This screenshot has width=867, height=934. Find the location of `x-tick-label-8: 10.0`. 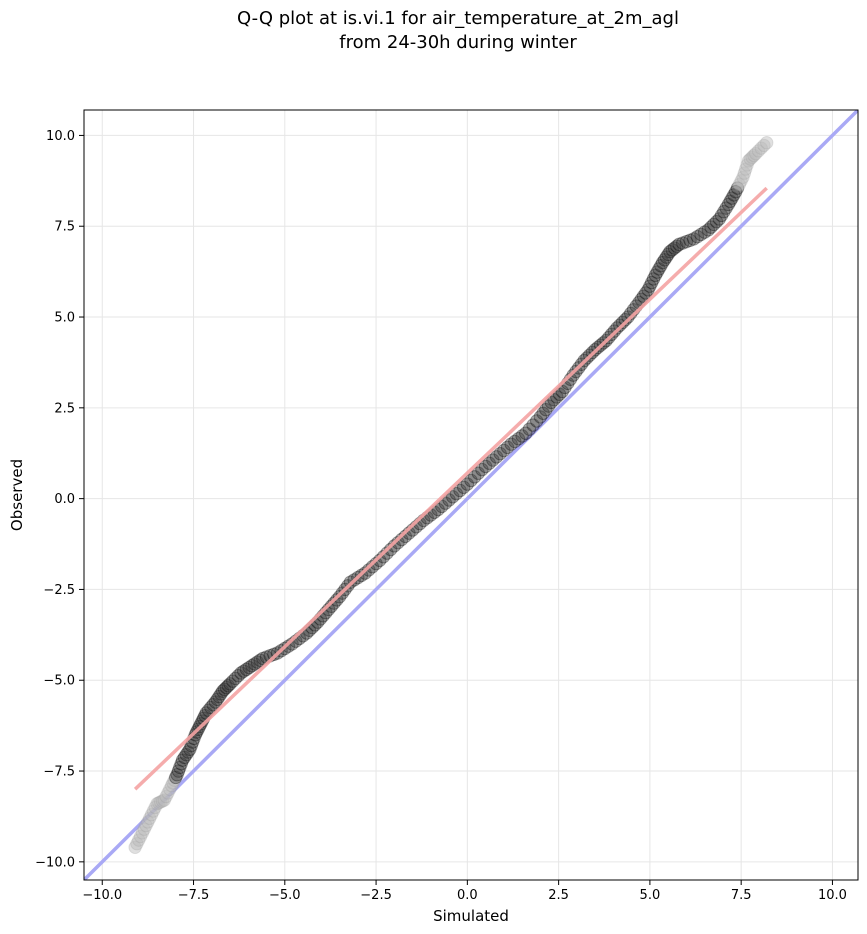

x-tick-label-8: 10.0 is located at coordinates (832, 895).